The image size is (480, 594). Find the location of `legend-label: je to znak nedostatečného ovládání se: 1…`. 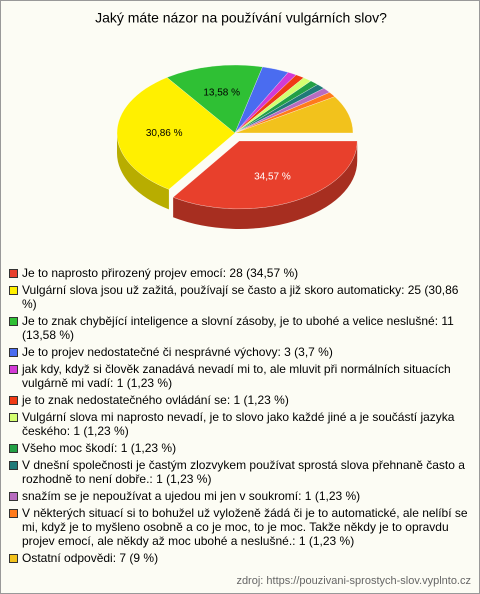

legend-label: je to znak nedostatečného ovládání se: 1… is located at coordinates (155, 400).